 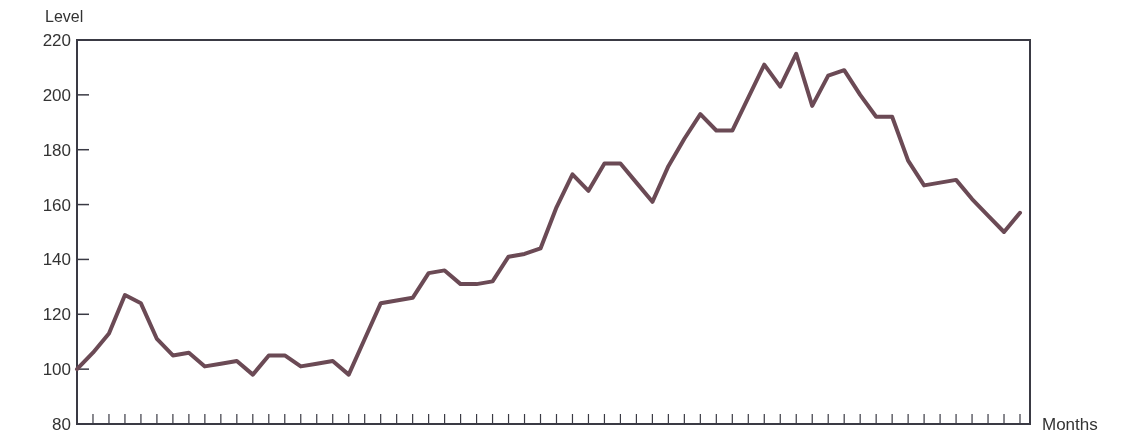 I want to click on y-tick-label: 80, so click(x=61, y=424).